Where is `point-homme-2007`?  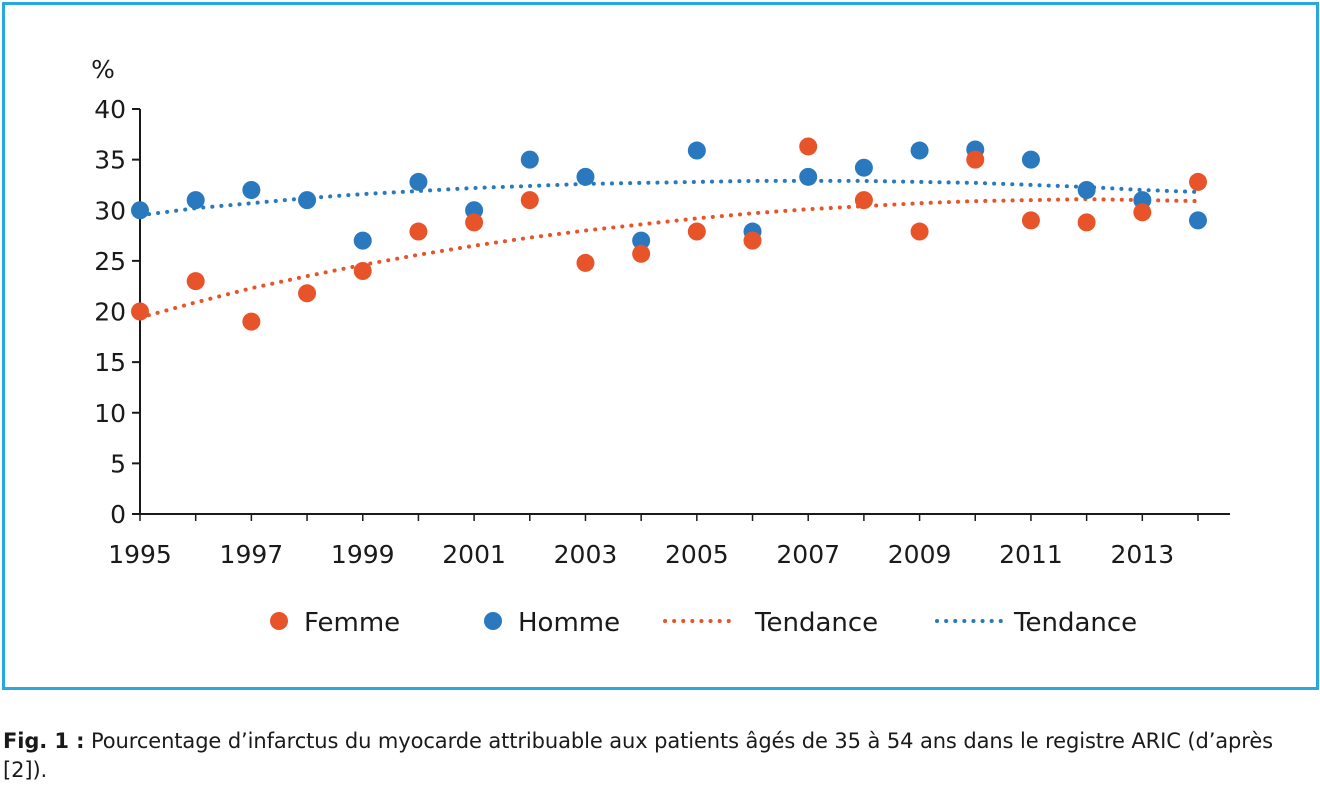 point-homme-2007 is located at coordinates (808, 176).